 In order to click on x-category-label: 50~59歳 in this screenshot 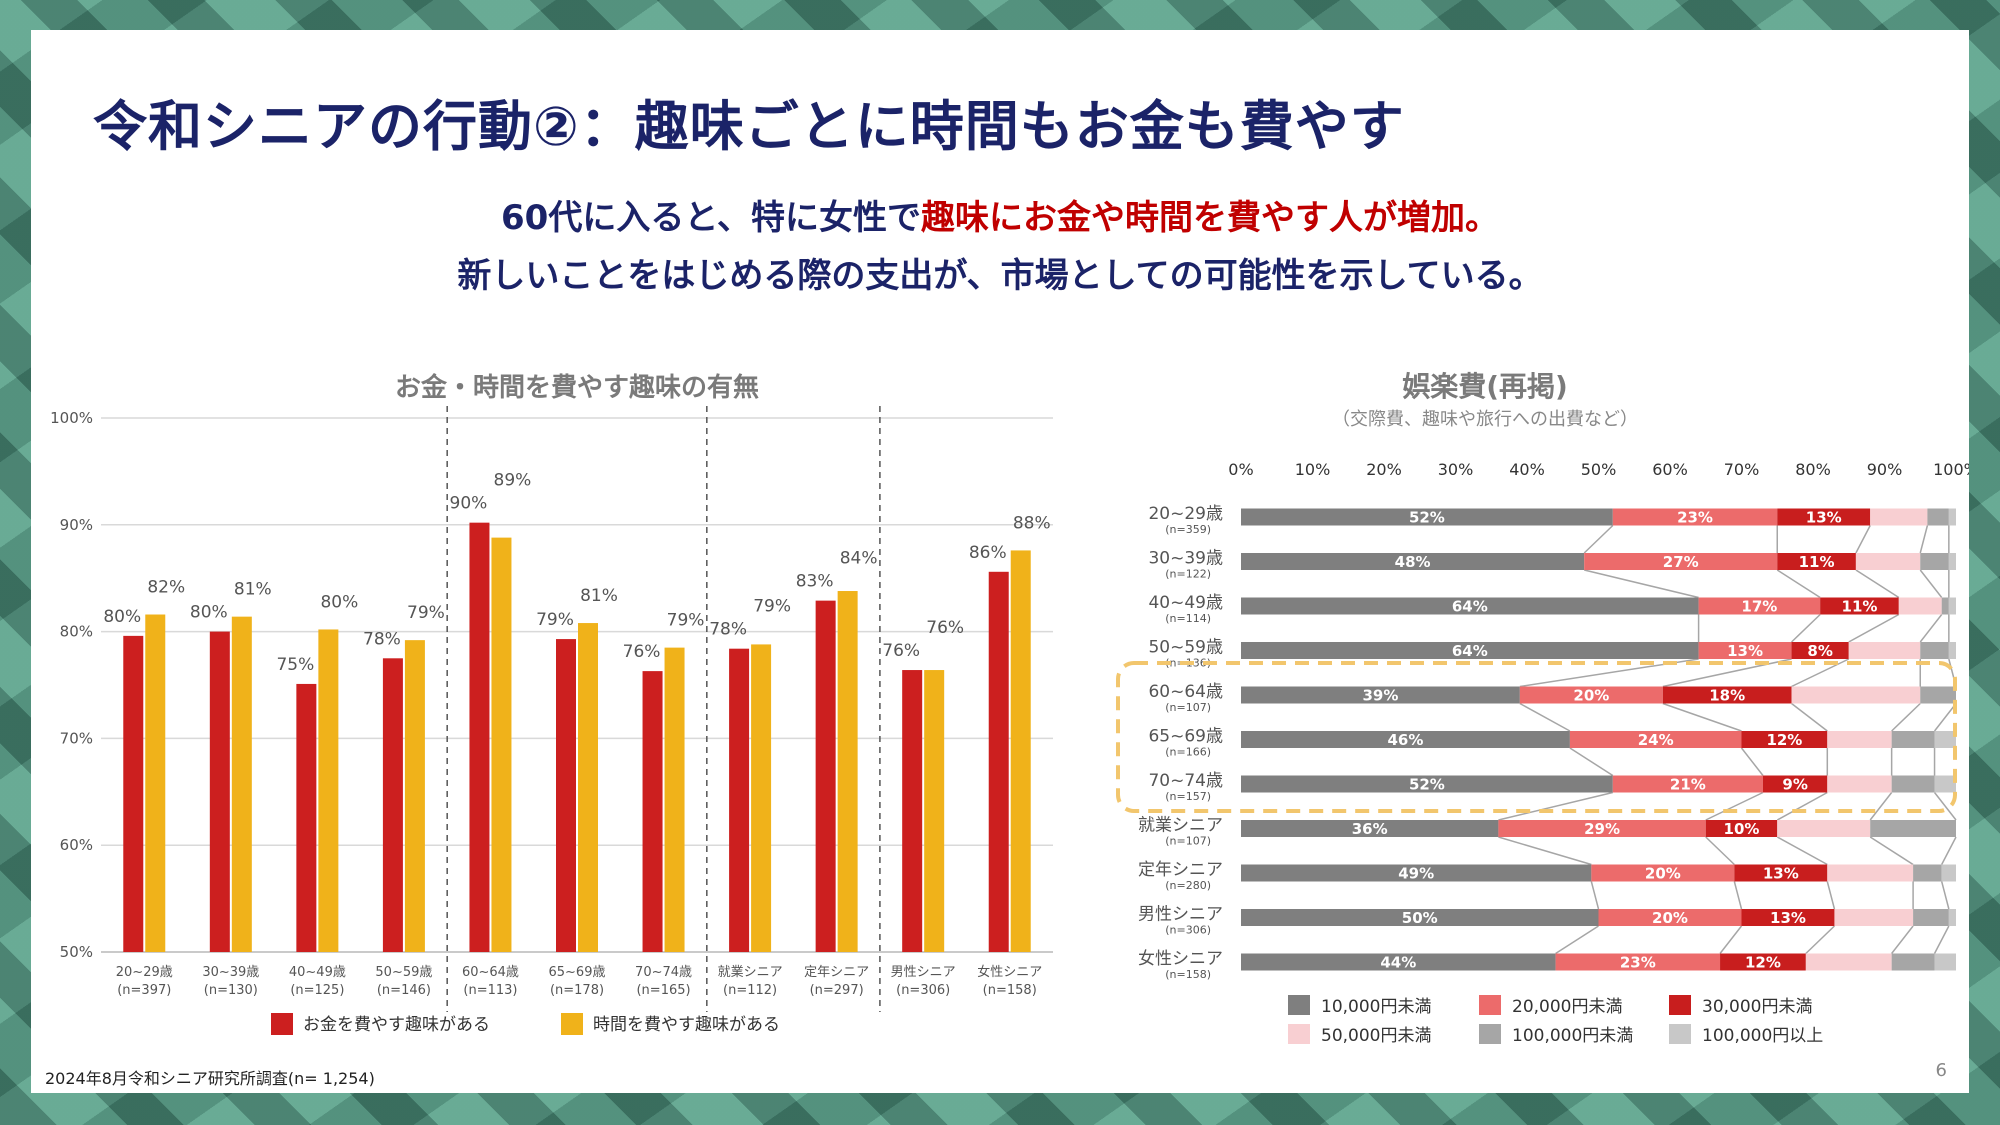, I will do `click(403, 972)`.